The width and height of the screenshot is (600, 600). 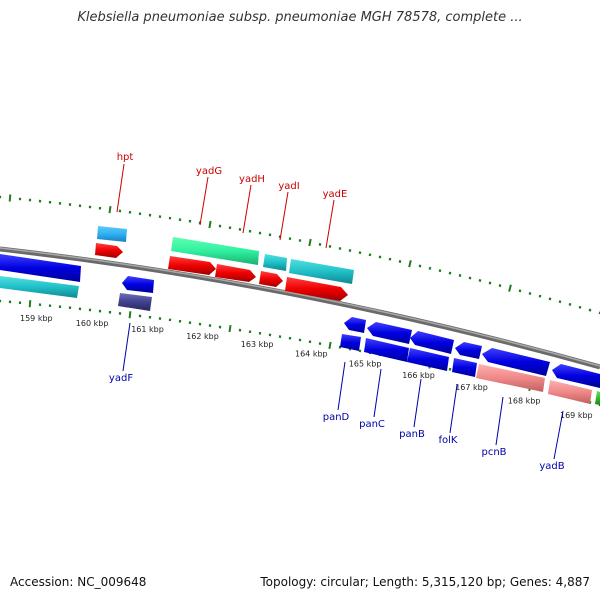 I want to click on ruler-label: 160 kbp, so click(x=92, y=323).